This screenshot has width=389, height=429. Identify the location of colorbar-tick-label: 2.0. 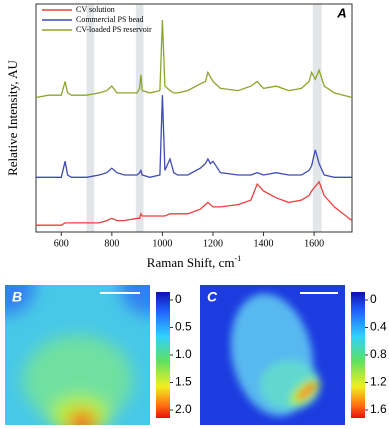
(183, 409).